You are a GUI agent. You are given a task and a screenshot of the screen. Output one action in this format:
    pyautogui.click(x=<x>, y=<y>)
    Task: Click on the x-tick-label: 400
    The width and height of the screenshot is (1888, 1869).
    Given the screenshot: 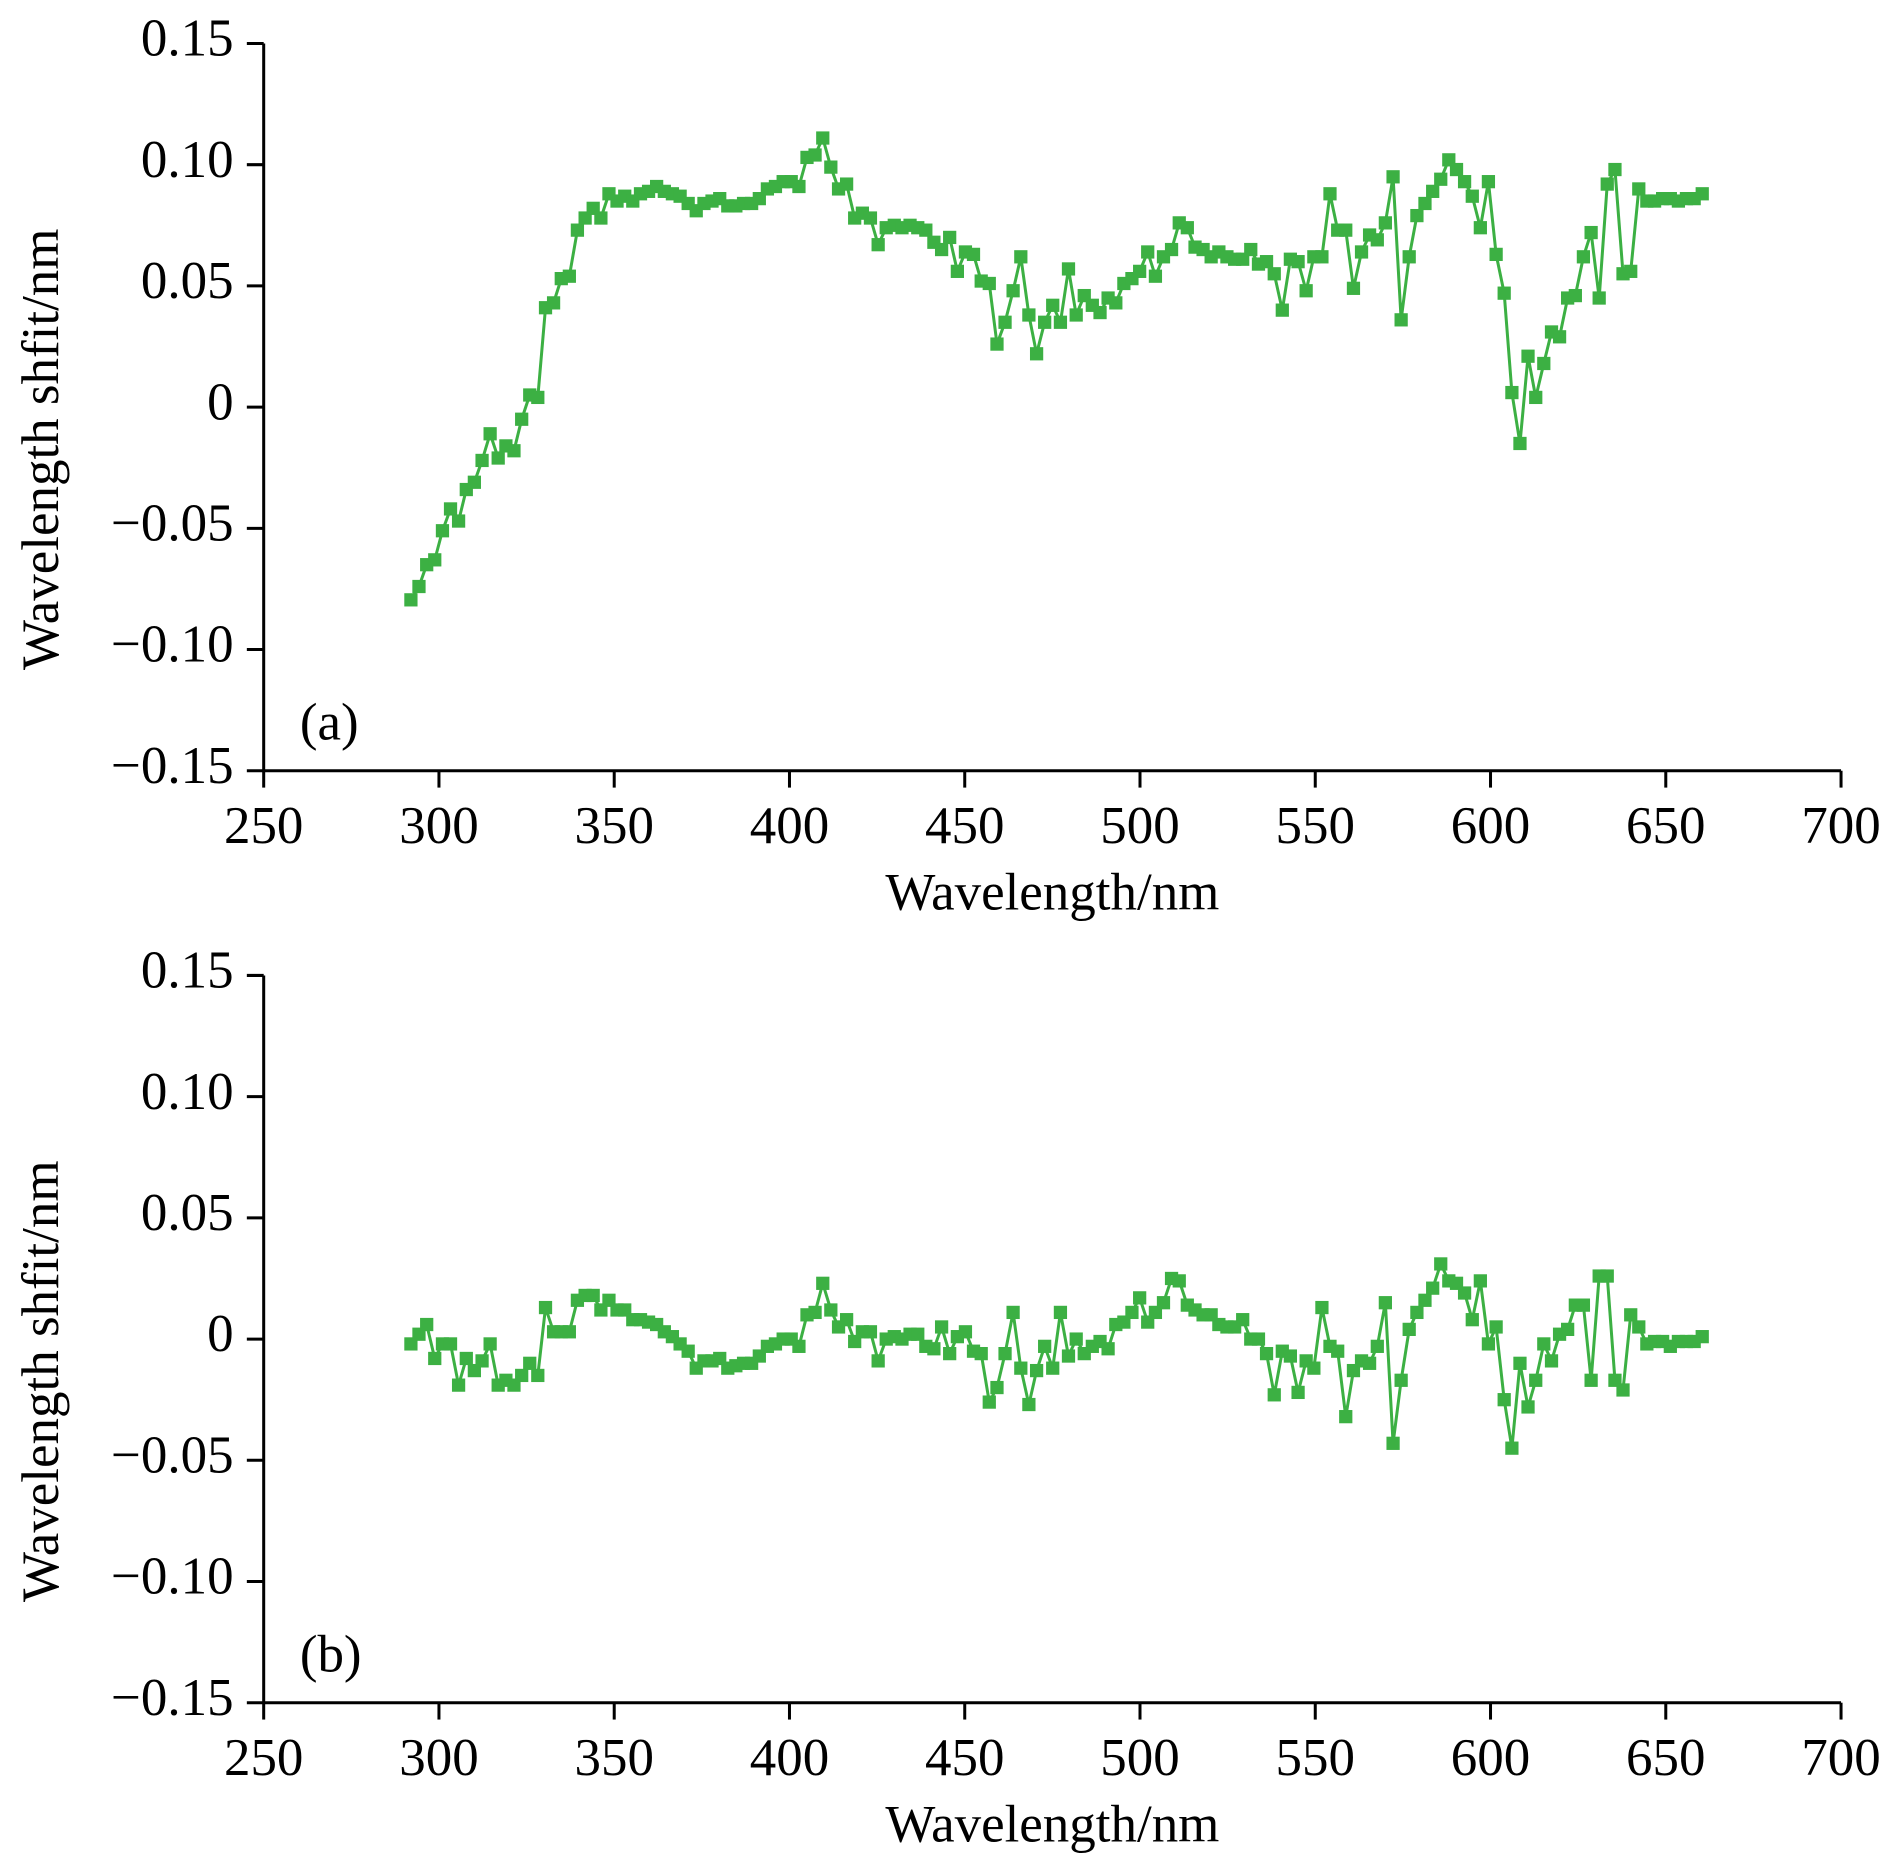 What is the action you would take?
    pyautogui.click(x=789, y=826)
    